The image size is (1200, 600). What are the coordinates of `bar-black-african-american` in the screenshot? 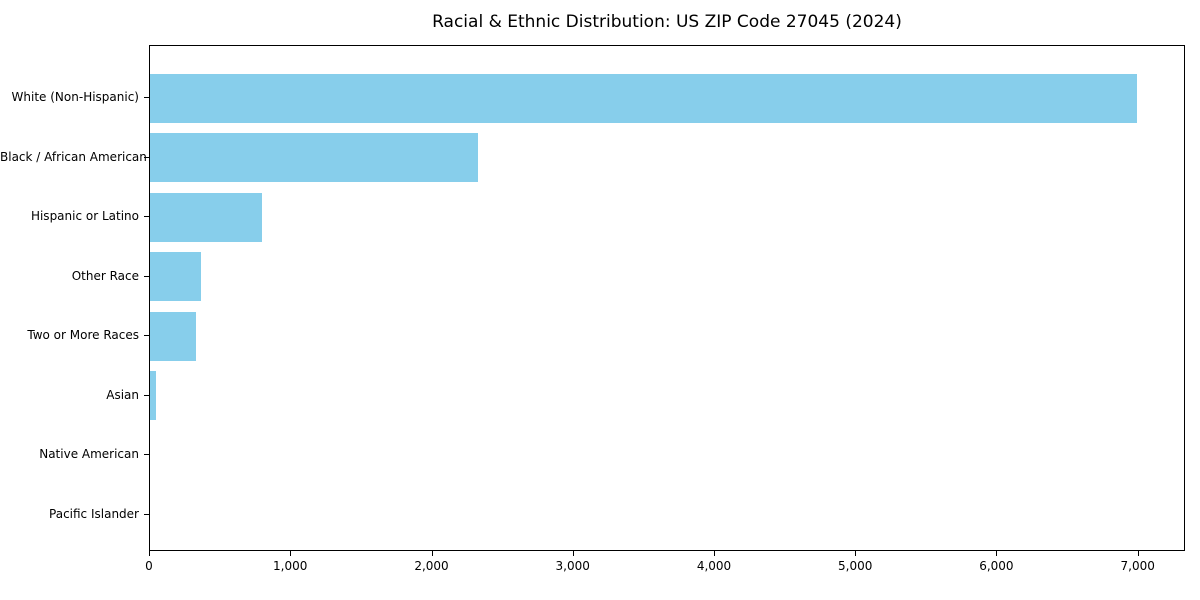 It's located at (314, 158).